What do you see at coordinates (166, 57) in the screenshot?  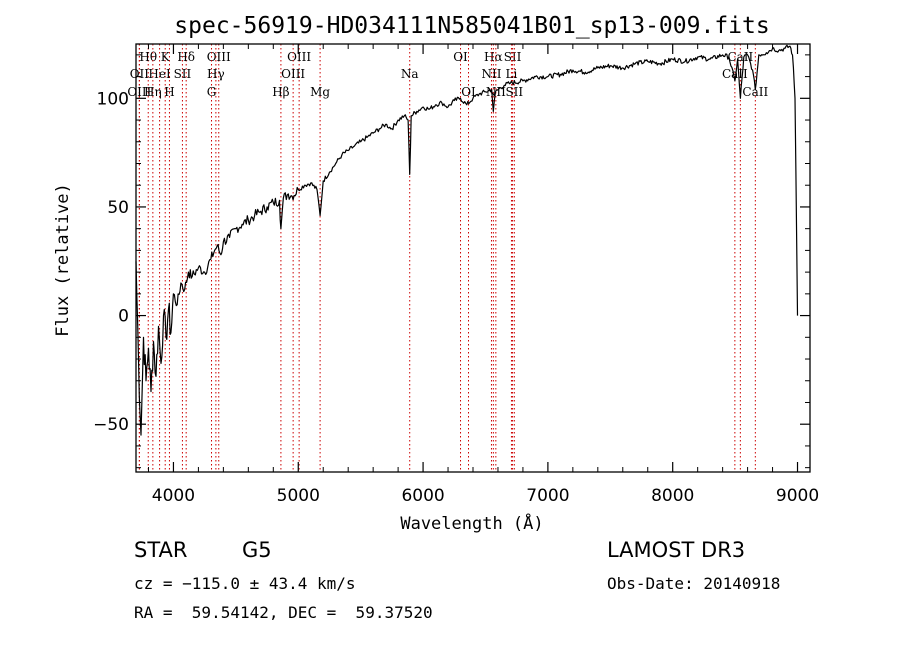 I see `line-label-k: K` at bounding box center [166, 57].